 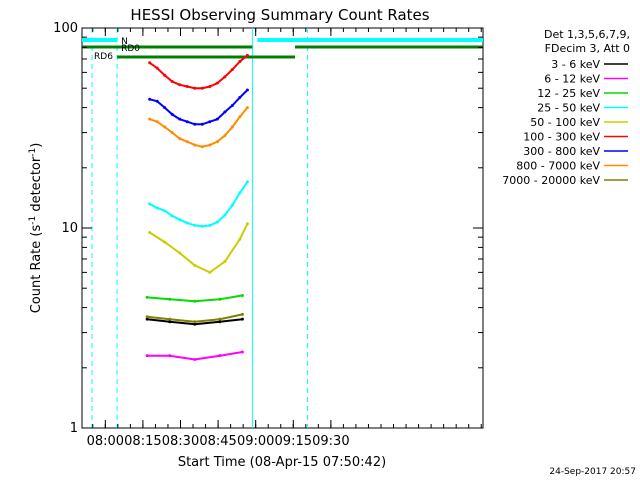 What do you see at coordinates (180, 441) in the screenshot?
I see `x-tick-label: 08:30` at bounding box center [180, 441].